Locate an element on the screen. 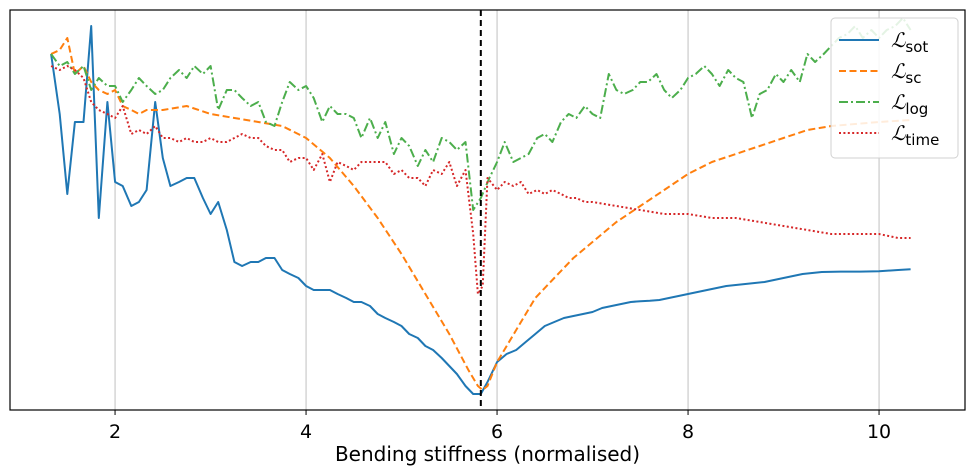 This screenshot has width=975, height=475. x-tick-label-6: 6 is located at coordinates (497, 432).